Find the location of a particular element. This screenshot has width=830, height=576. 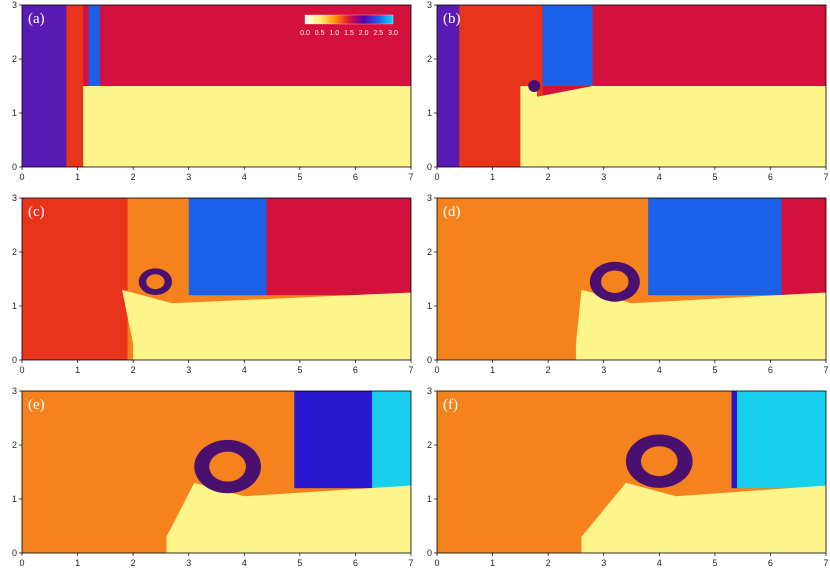

colorbar-tick-label: 2.0 is located at coordinates (364, 33).